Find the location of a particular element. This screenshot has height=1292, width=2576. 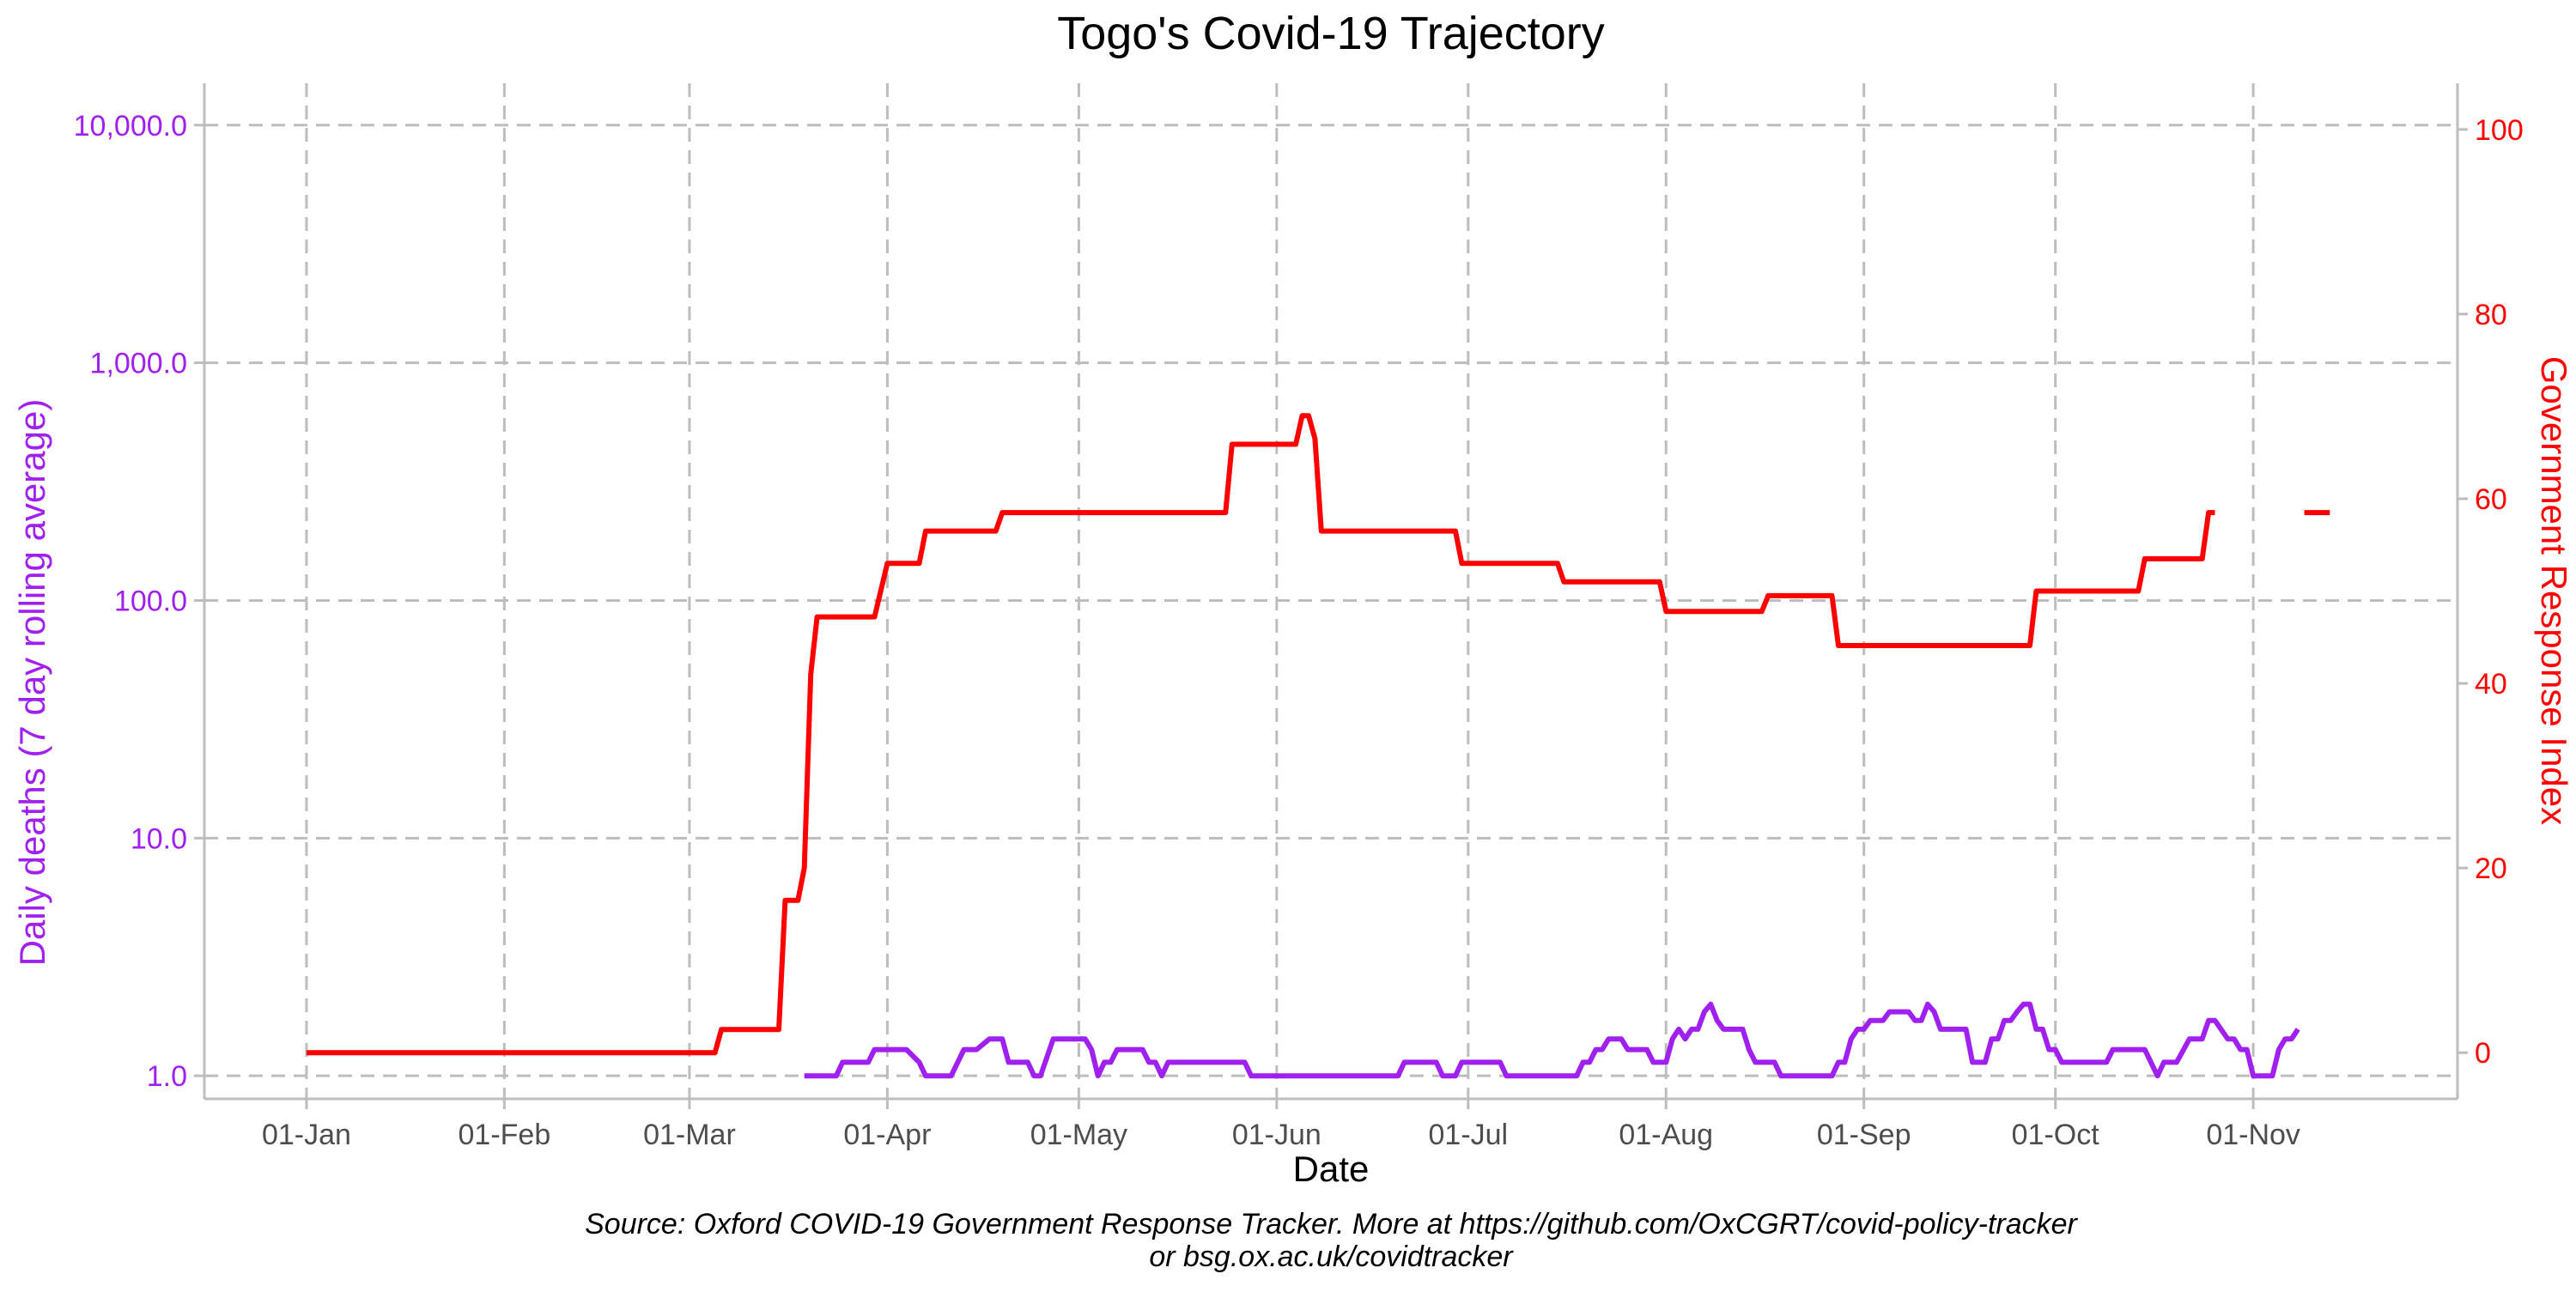

y-axis-left-title: Daily deaths (7 day rolling average) is located at coordinates (32, 683).